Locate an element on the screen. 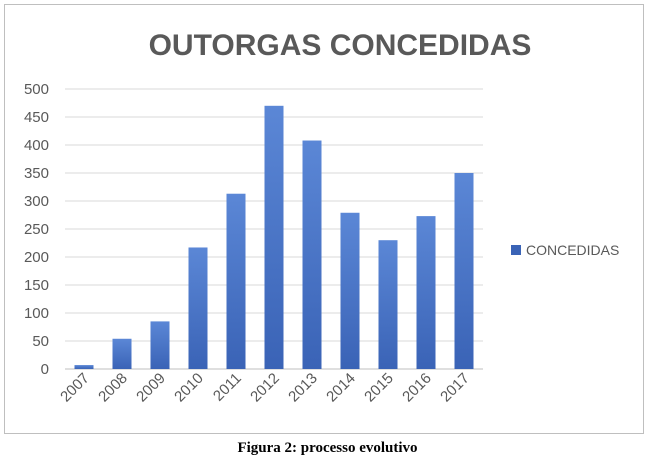 Image resolution: width=655 pixels, height=470 pixels. legend-swatch is located at coordinates (516, 250).